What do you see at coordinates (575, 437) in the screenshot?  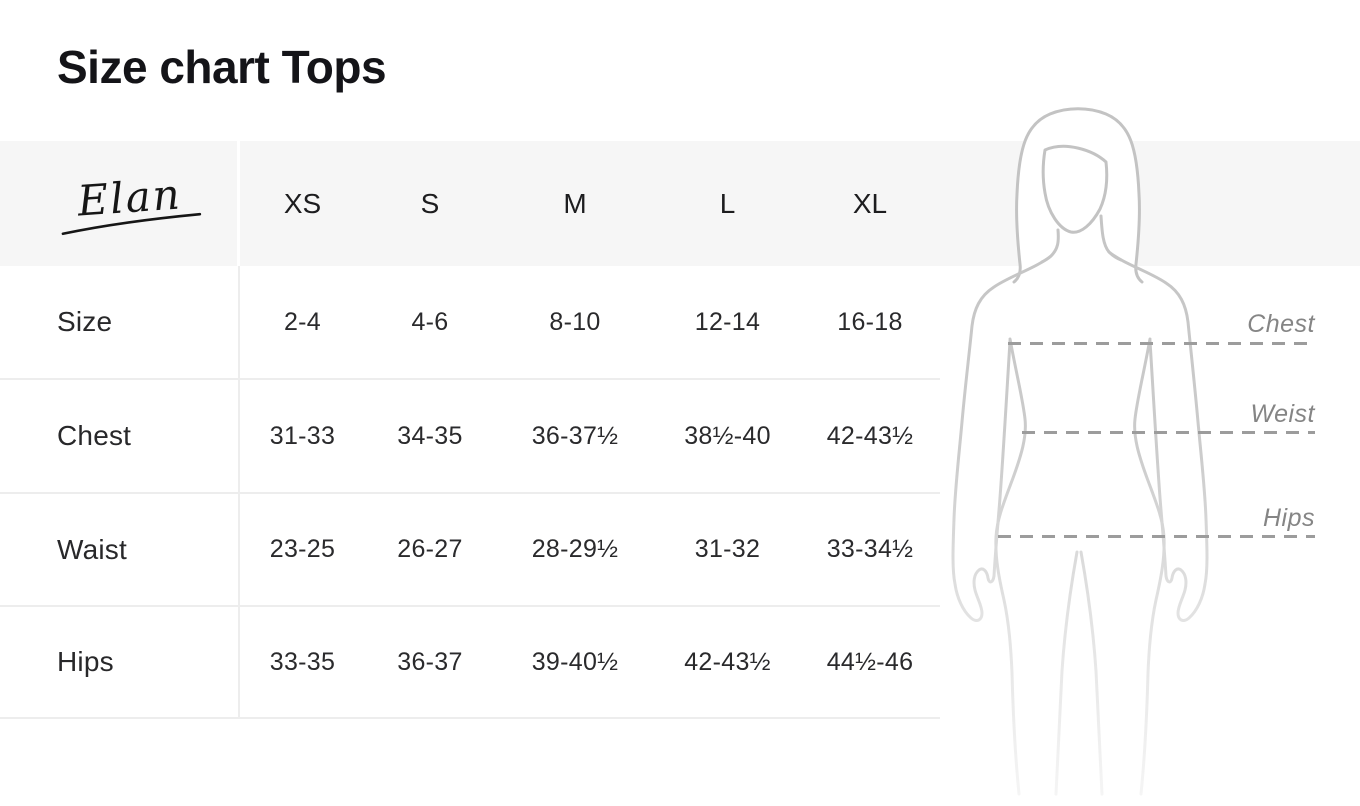 I see `chest-m: 36-37½` at bounding box center [575, 437].